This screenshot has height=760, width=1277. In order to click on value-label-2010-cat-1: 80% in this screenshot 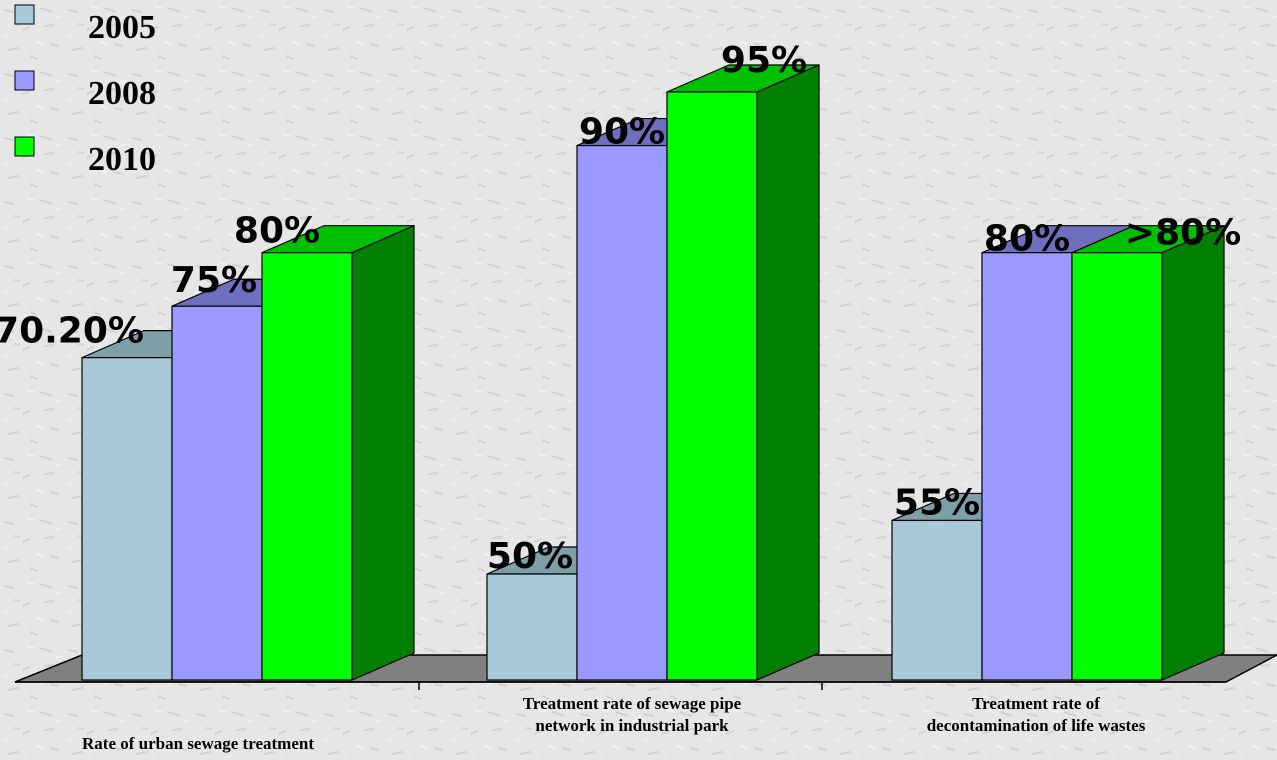, I will do `click(277, 231)`.